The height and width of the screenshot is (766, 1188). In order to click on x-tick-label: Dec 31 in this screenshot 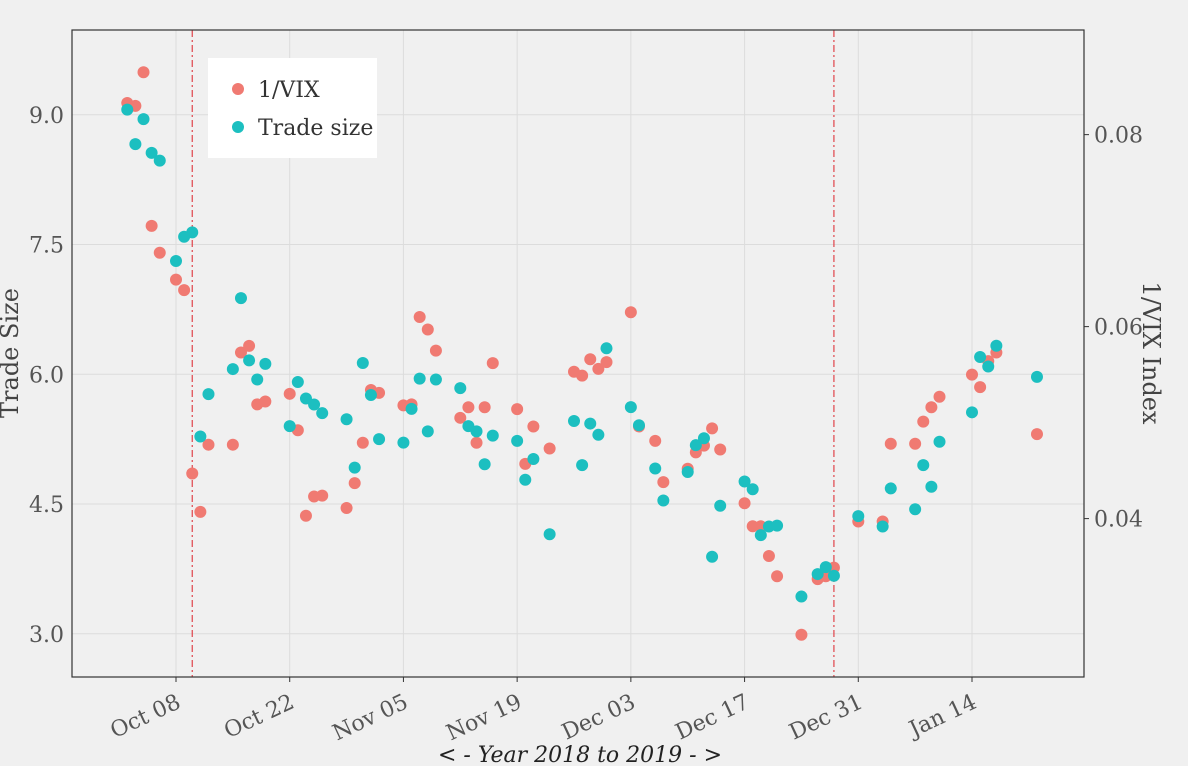, I will do `click(826, 718)`.